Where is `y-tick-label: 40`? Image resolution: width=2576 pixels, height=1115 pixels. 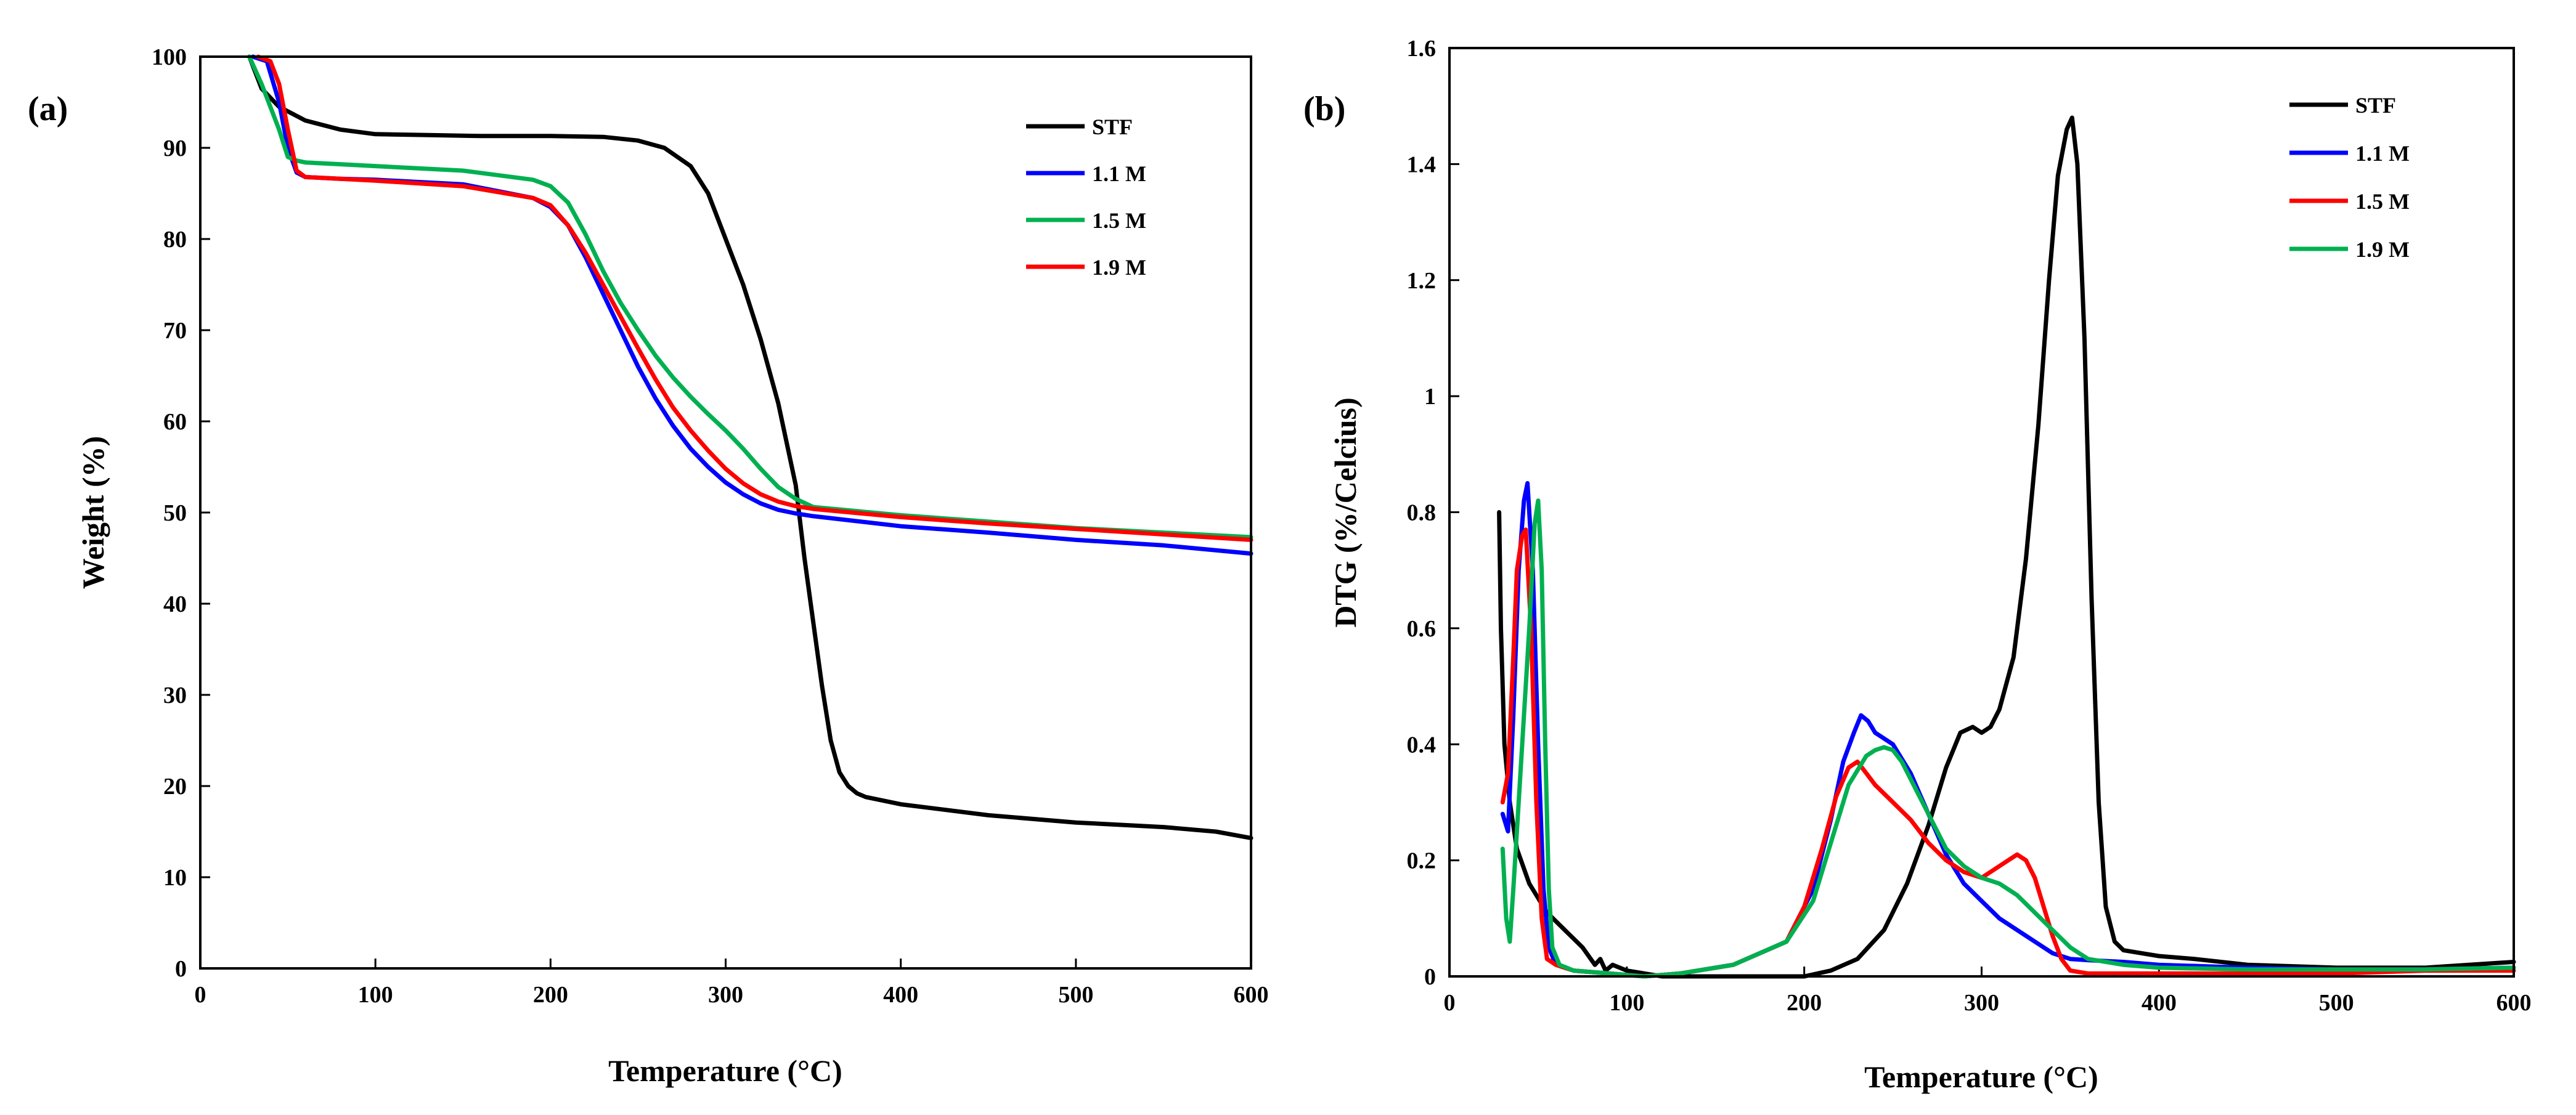
y-tick-label: 40 is located at coordinates (175, 604).